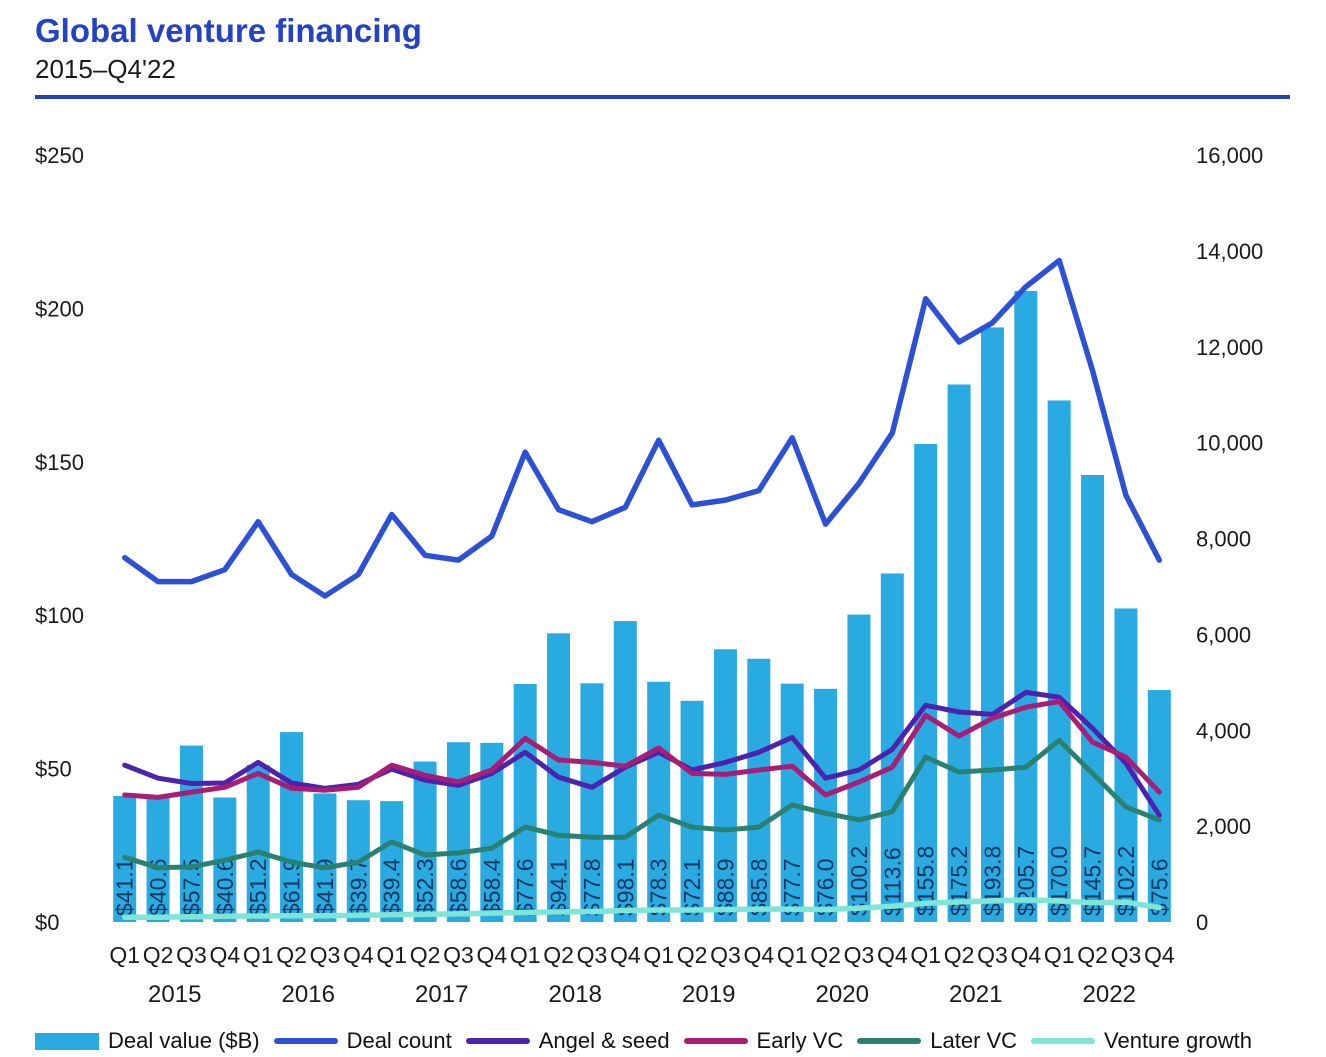 The image size is (1326, 1057). I want to click on right-axis-tick-label: 14,000, so click(1229, 251).